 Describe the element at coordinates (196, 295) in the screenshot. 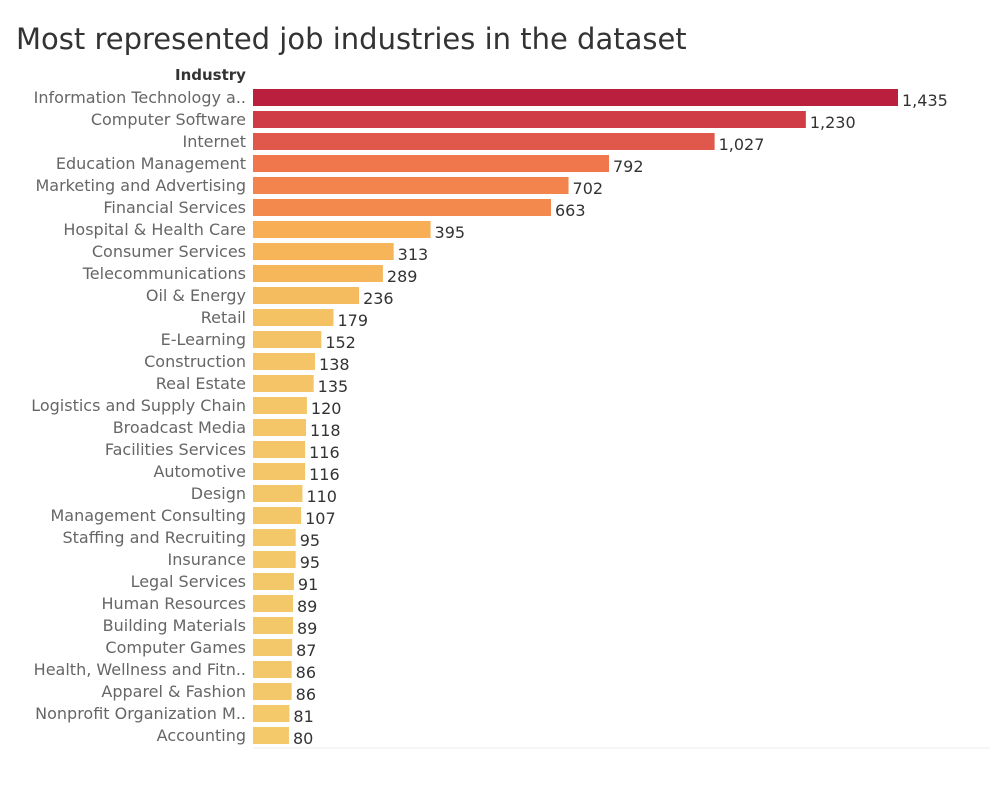

I see `category-label: Oil & Energy` at that location.